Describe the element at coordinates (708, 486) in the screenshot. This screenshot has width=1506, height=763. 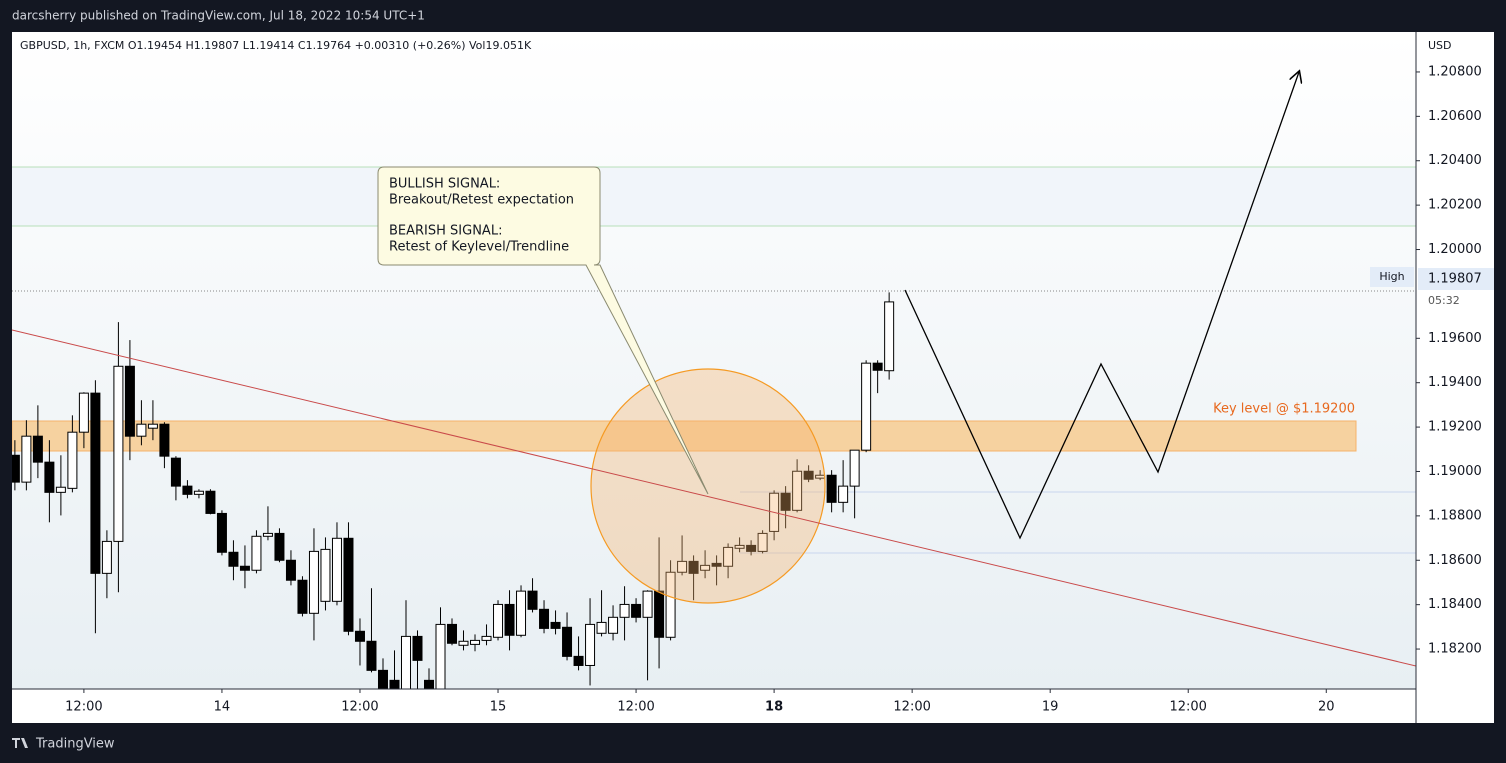
I see `highlight-circle` at that location.